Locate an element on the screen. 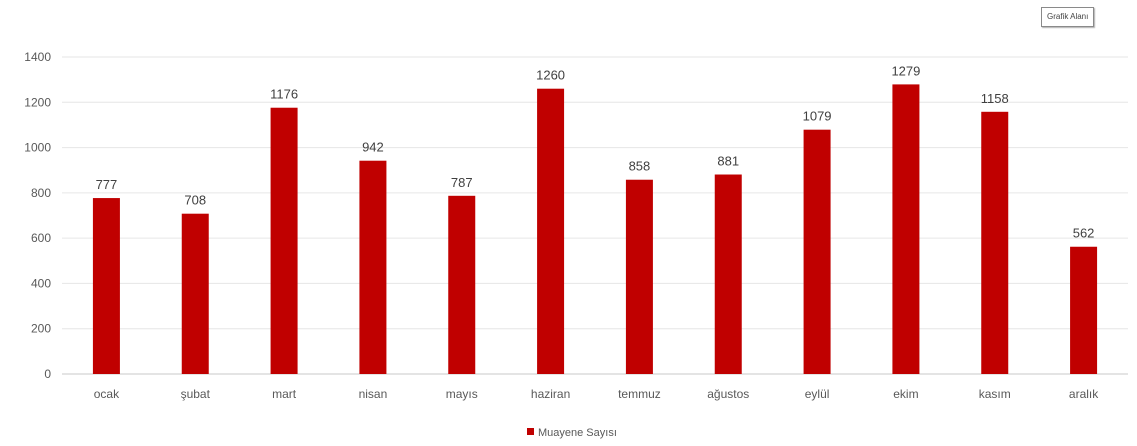 The width and height of the screenshot is (1137, 446). y-tick-label: 400 is located at coordinates (41, 283).